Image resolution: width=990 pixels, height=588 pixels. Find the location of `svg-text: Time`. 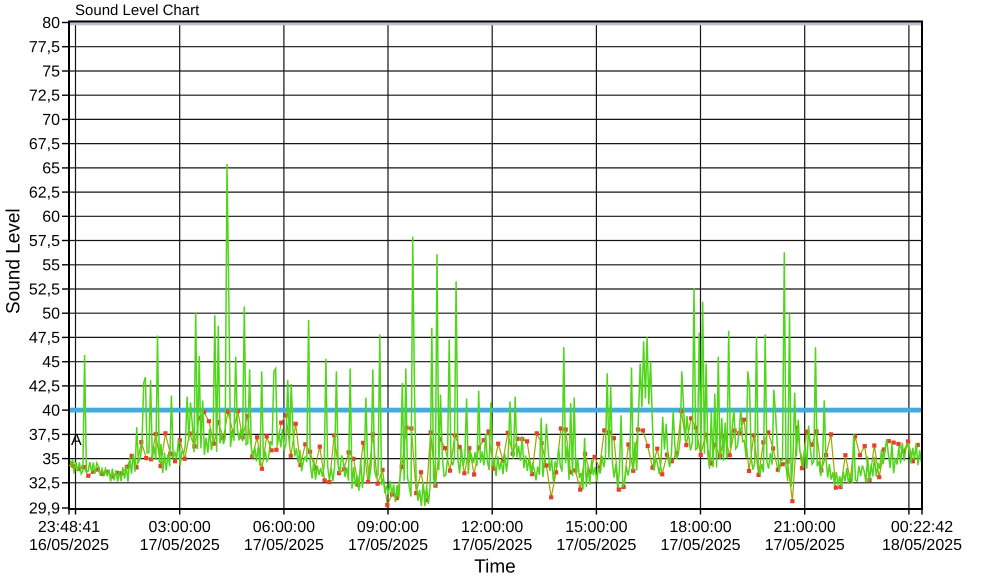

svg-text: Time is located at coordinates (495, 566).